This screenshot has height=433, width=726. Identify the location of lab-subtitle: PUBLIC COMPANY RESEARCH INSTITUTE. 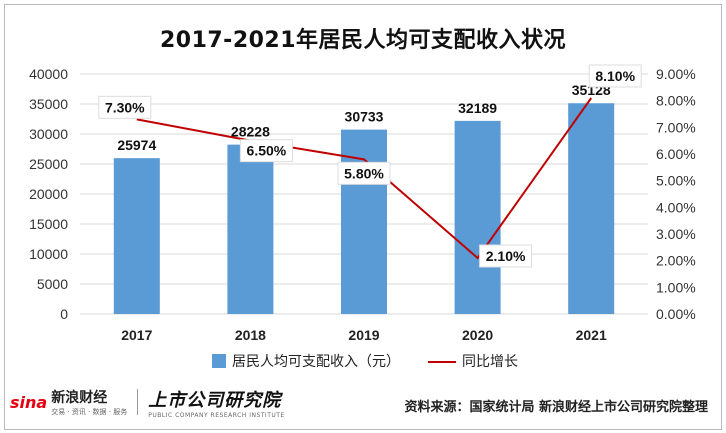
(216, 415).